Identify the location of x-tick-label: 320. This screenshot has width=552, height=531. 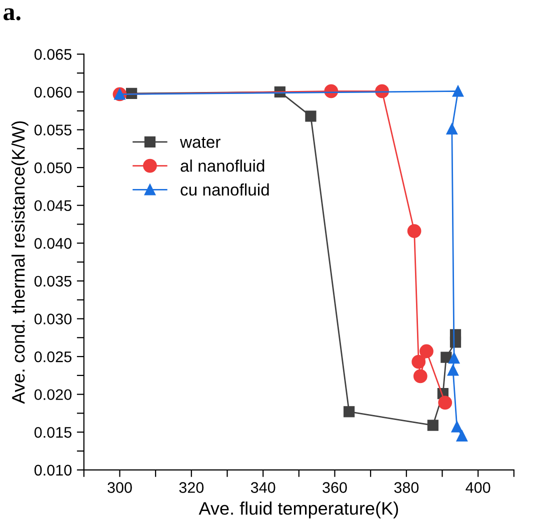
(191, 487).